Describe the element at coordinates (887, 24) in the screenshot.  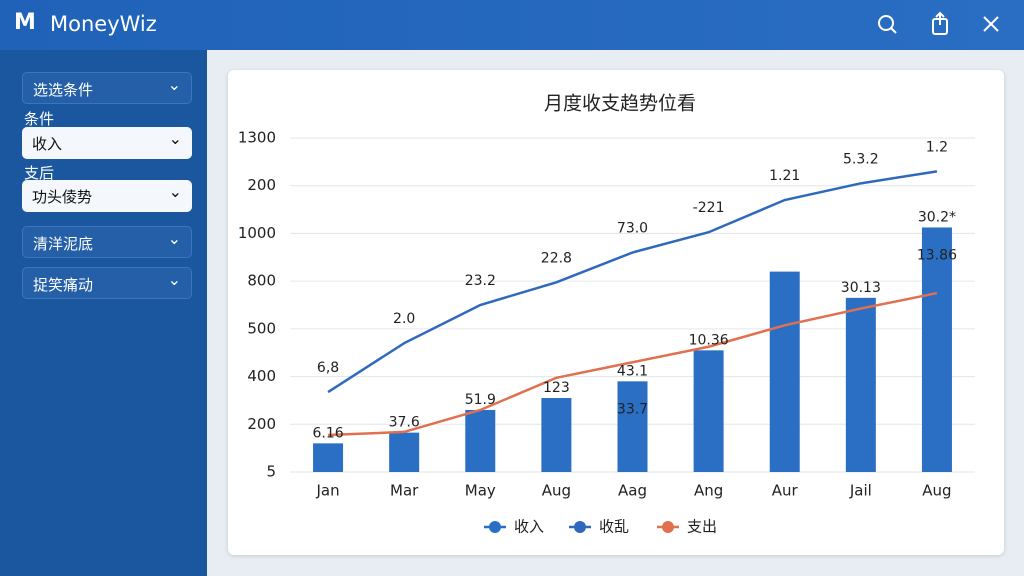
I see `search-button` at that location.